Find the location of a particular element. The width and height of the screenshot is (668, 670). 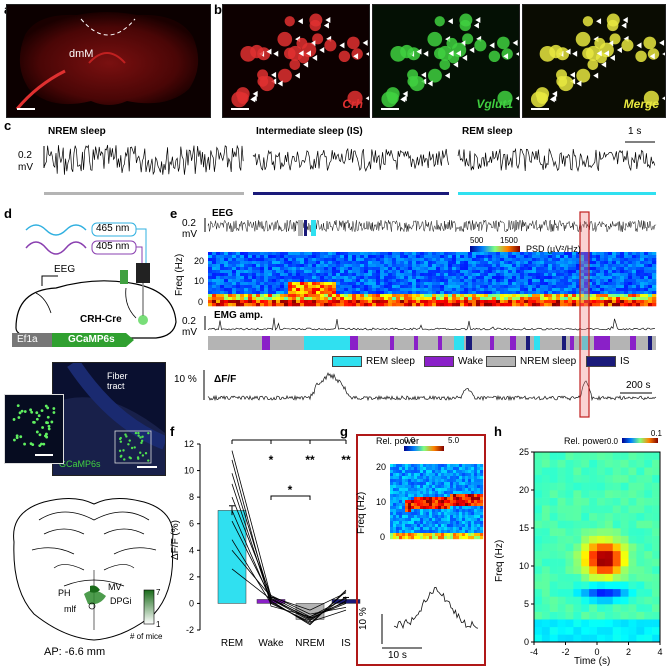

c-scale-mv-value: 0.2 is located at coordinates (25, 155).